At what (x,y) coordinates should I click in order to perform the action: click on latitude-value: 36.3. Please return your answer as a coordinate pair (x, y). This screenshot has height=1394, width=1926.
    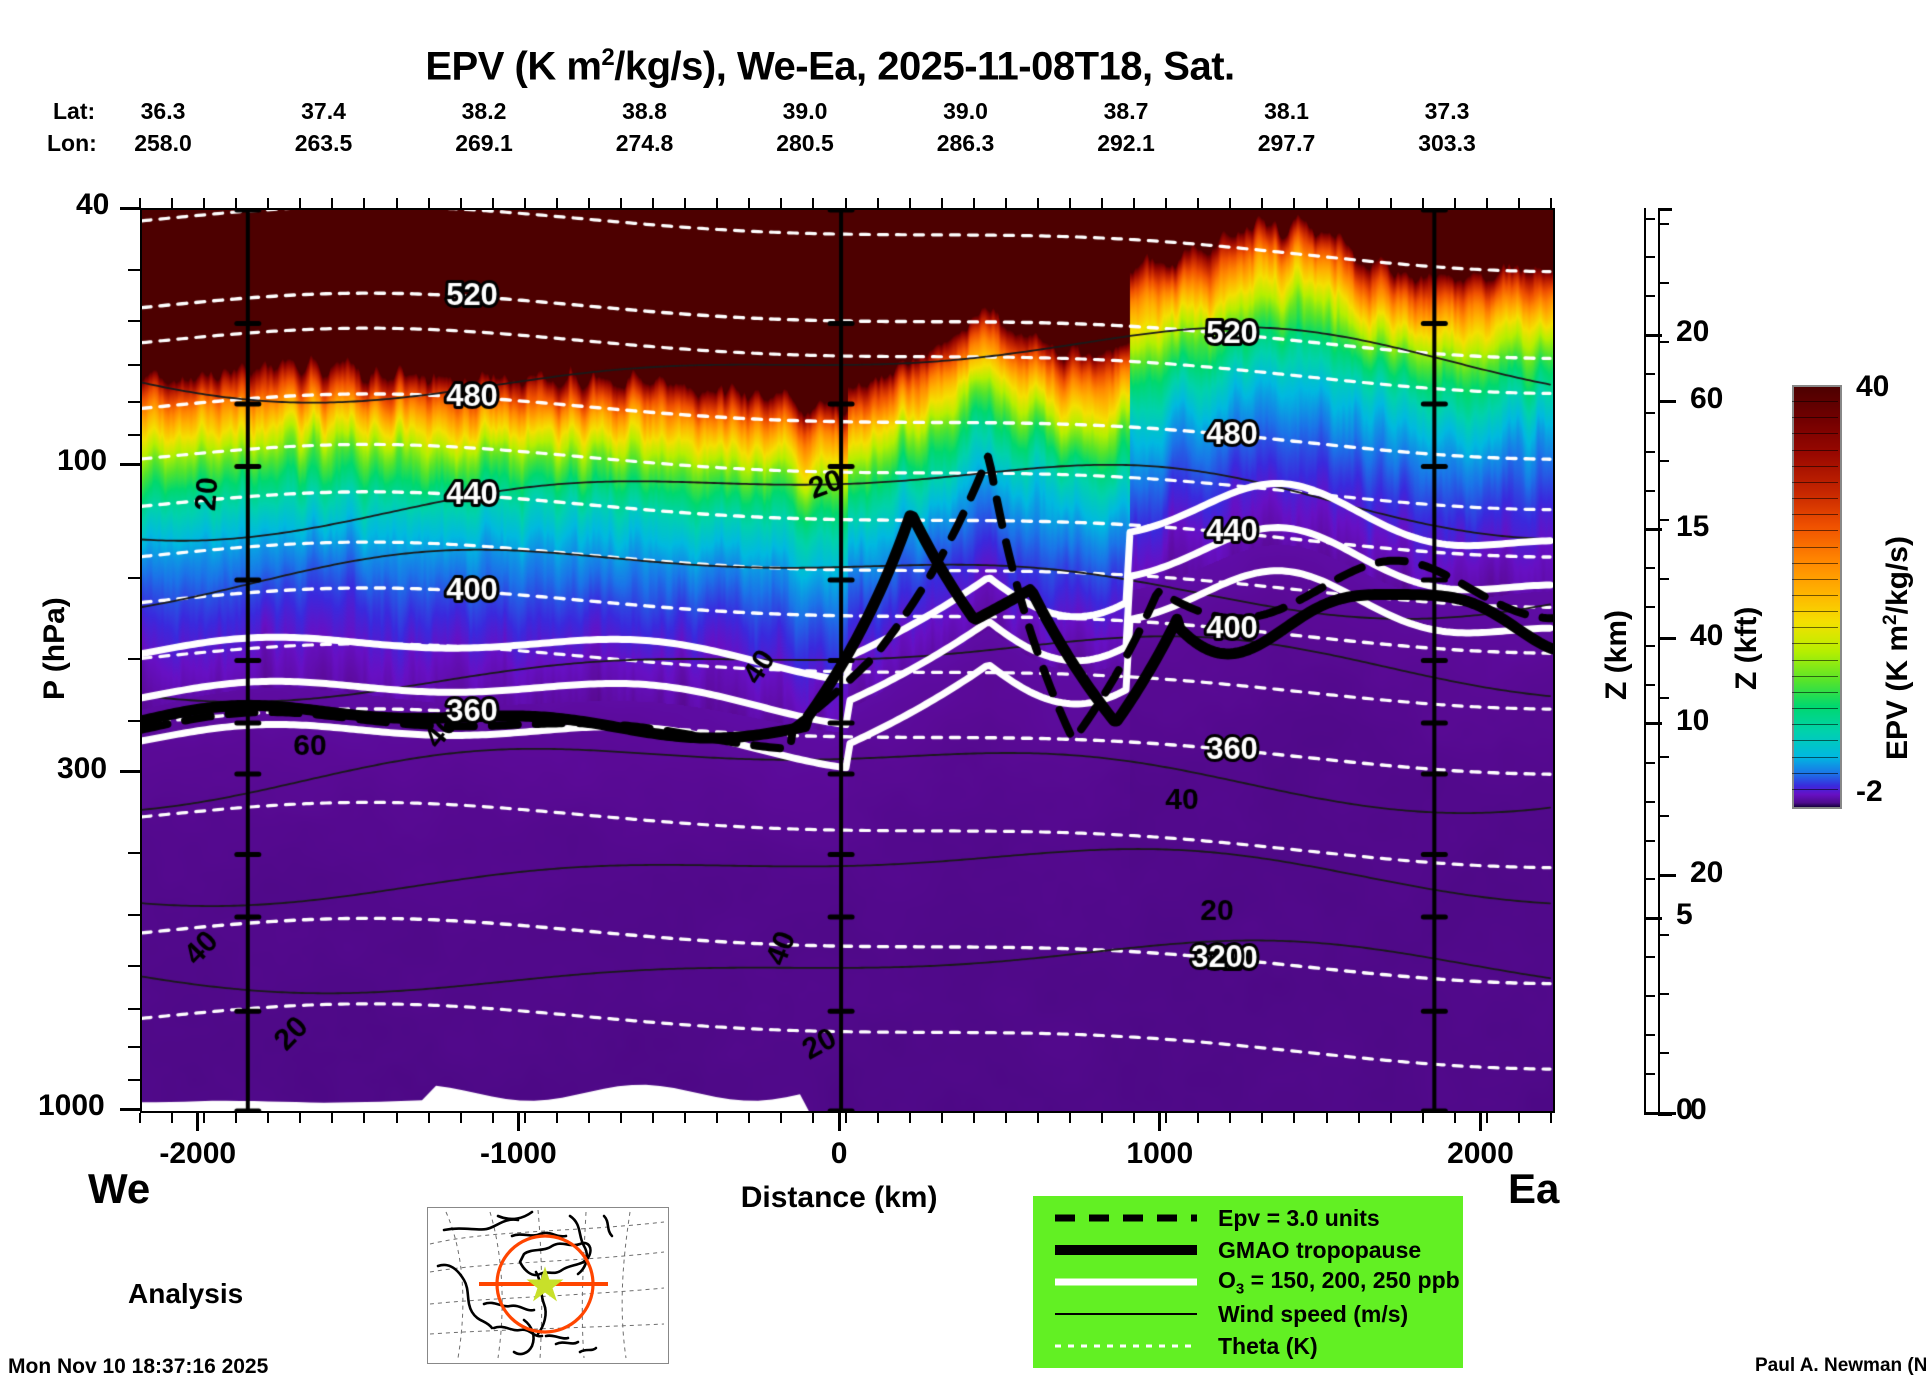
    Looking at the image, I should click on (163, 111).